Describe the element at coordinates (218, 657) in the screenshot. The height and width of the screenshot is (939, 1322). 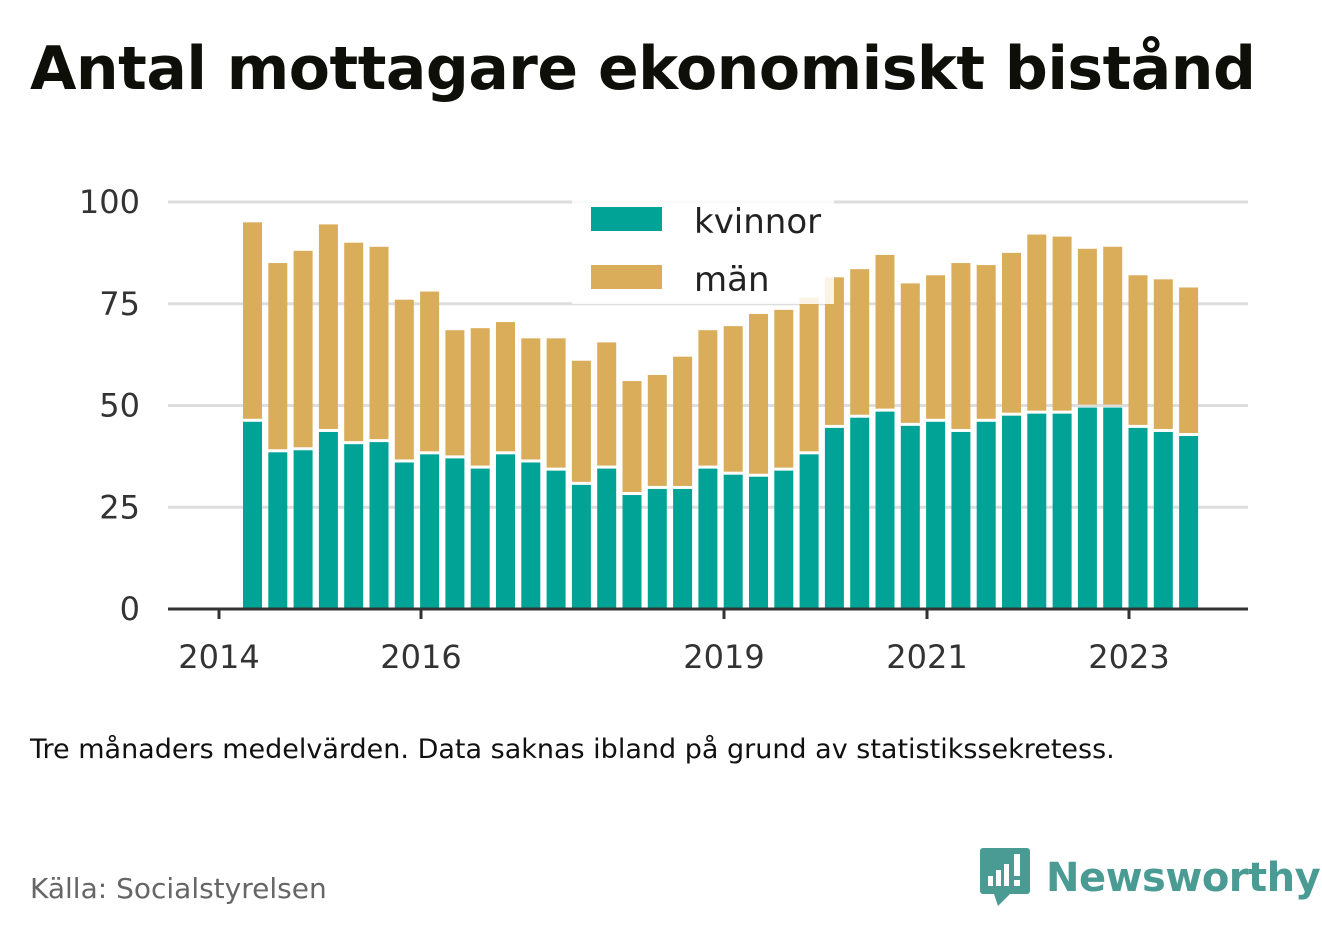
I see `x-tick-label: 2014` at that location.